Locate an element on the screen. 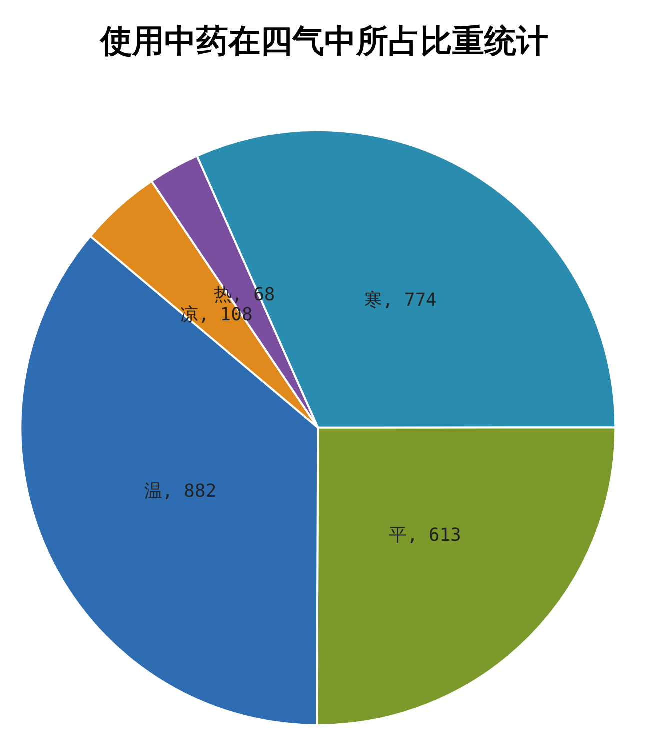 This screenshot has height=740, width=649. slice-label: 平 is located at coordinates (398, 535).